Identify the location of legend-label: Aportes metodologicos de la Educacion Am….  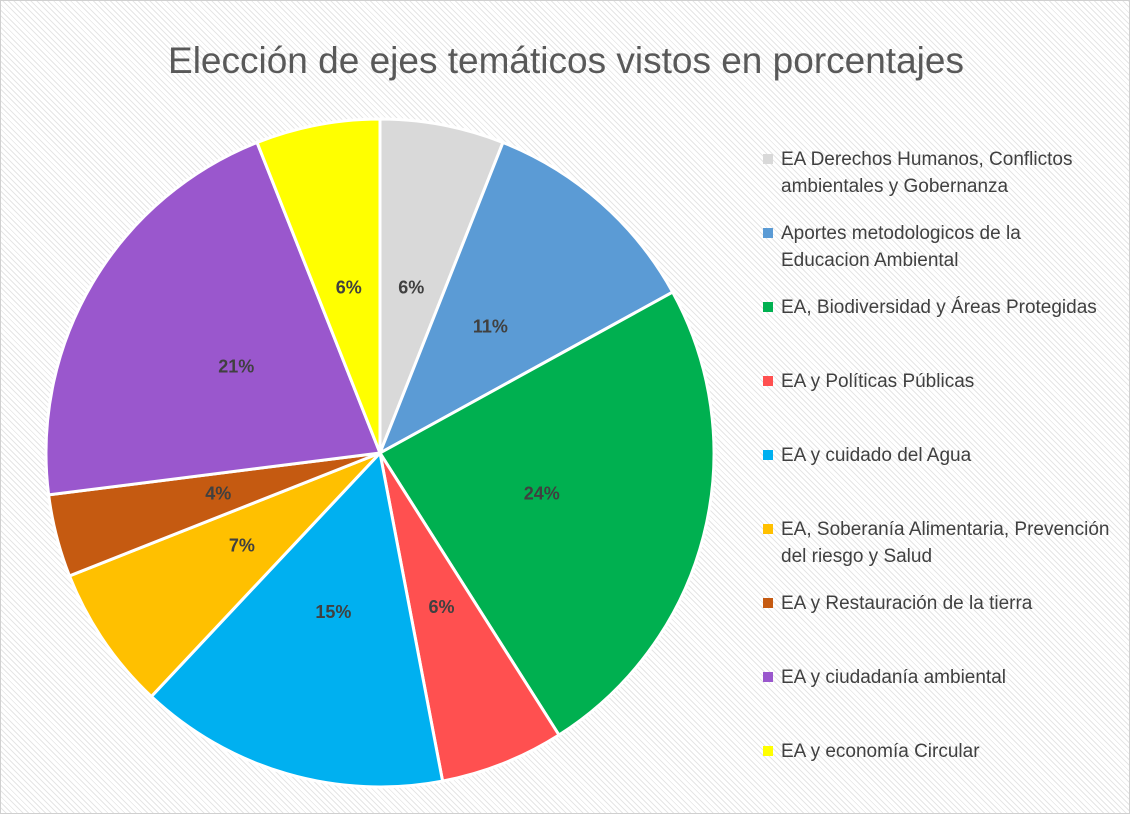
(901, 247).